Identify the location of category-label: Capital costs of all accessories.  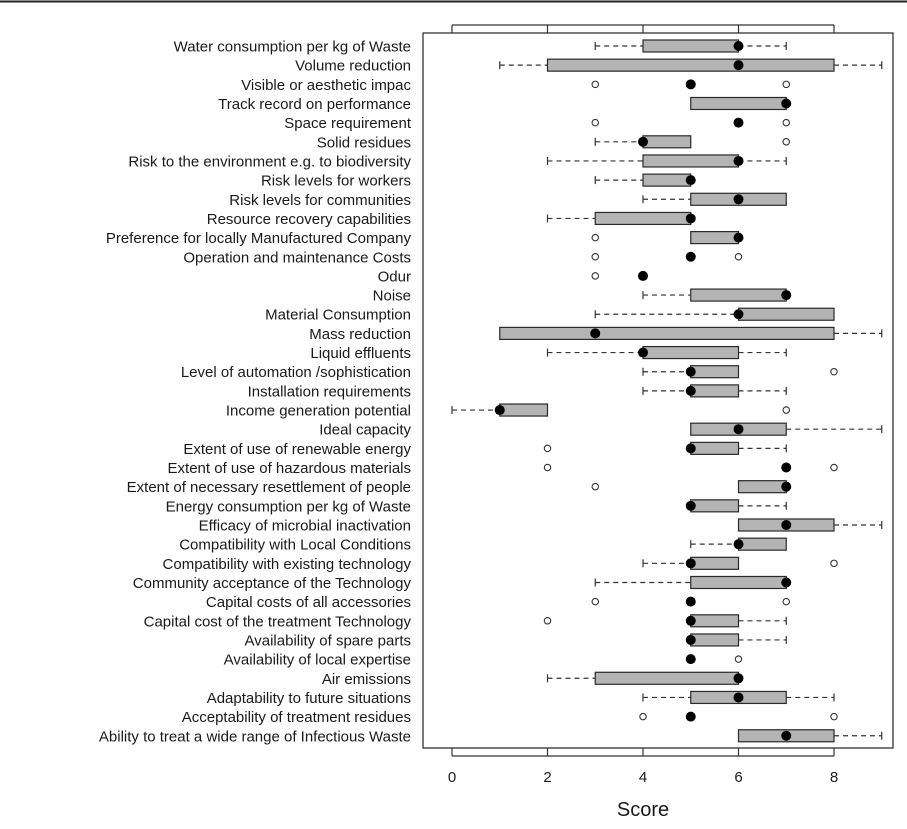
(308, 602).